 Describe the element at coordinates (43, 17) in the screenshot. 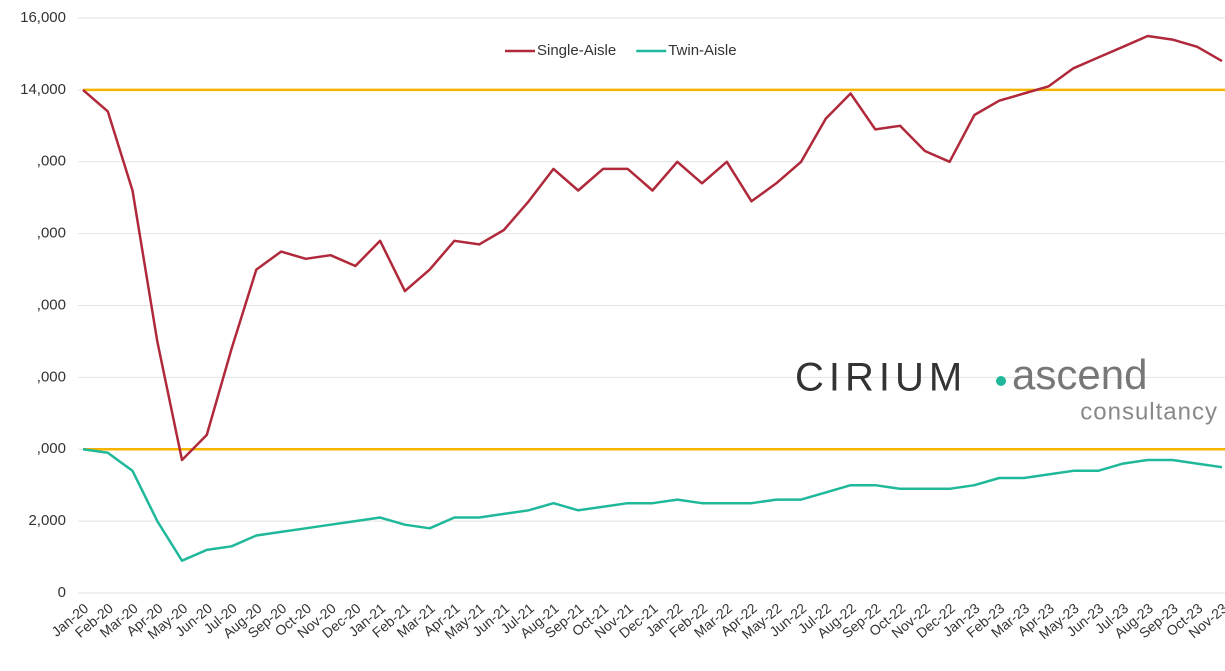

I see `y-tick-label: 16,000` at that location.